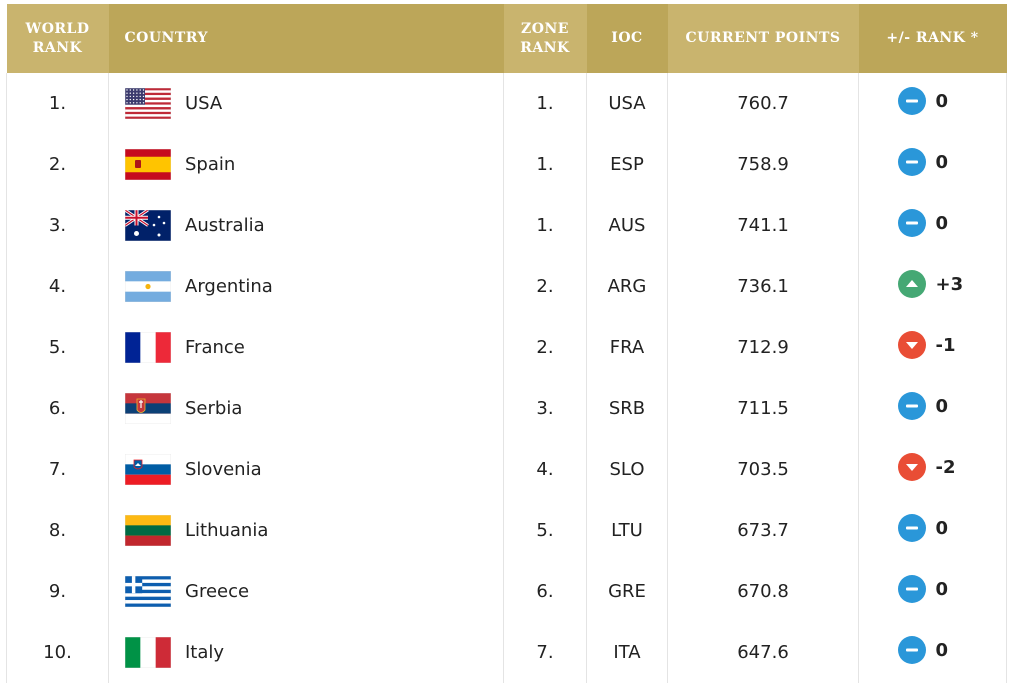  I want to click on country-name: Spain, so click(210, 164).